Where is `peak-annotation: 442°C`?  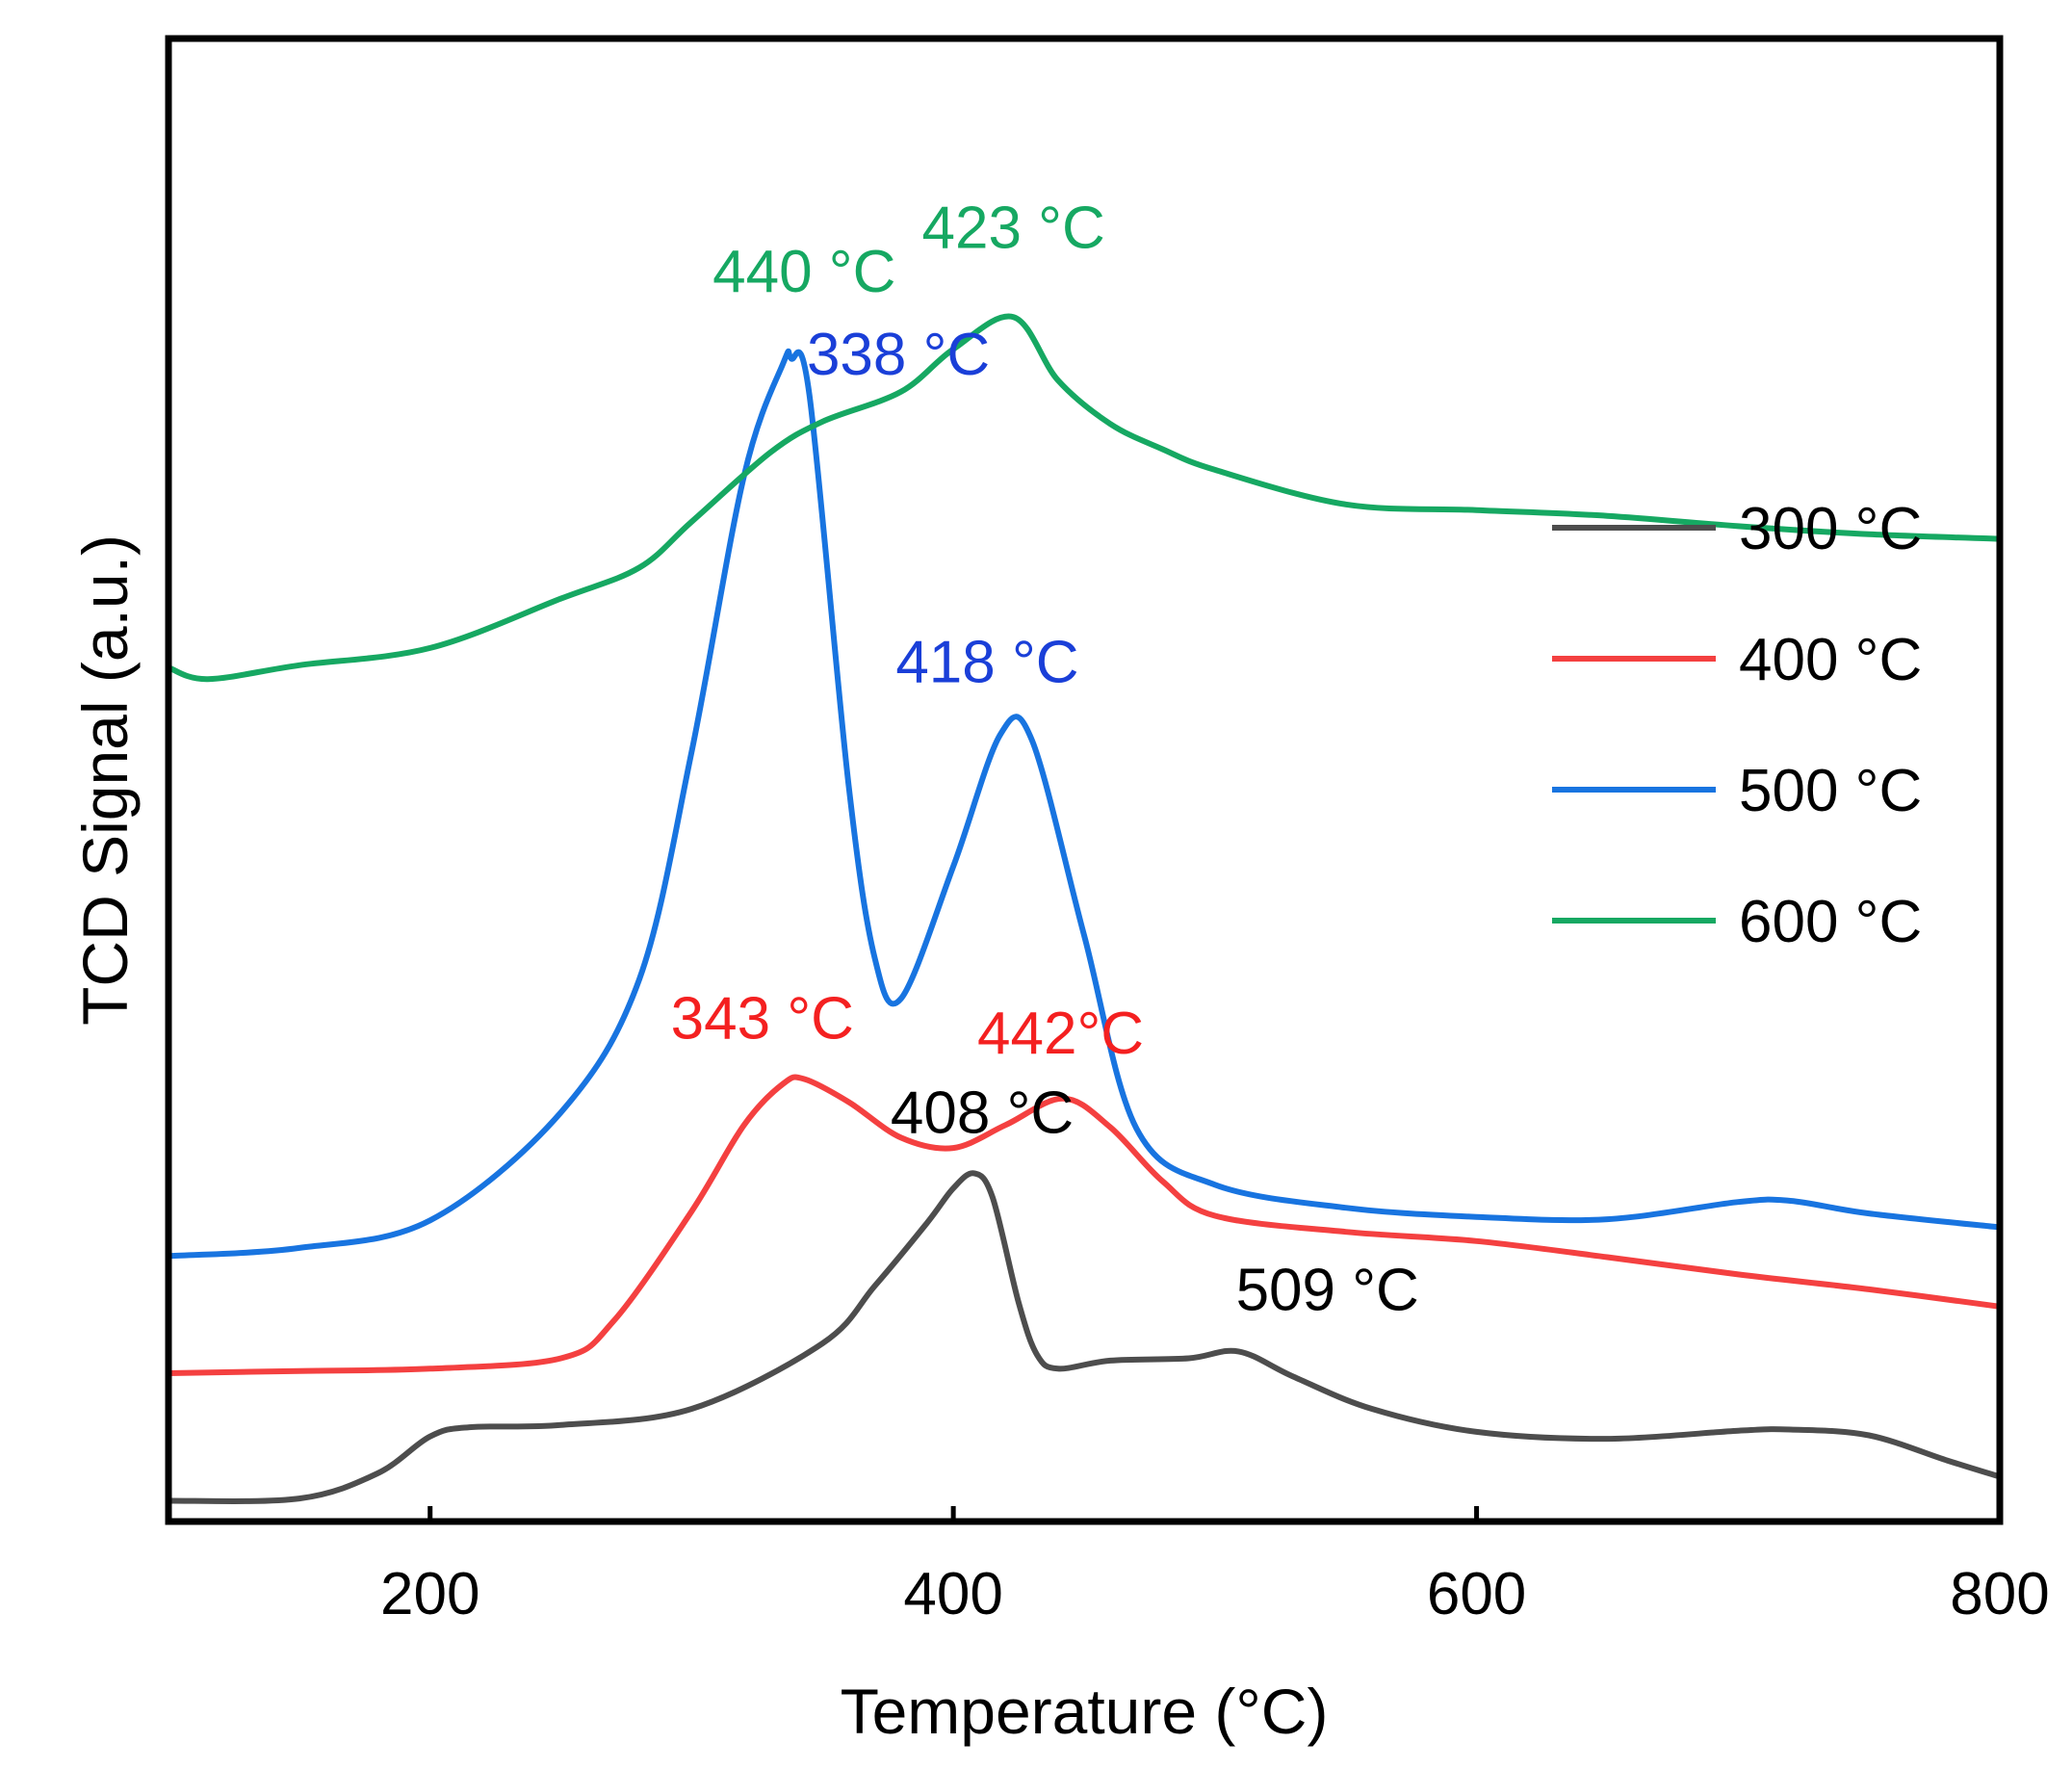
peak-annotation: 442°C is located at coordinates (1060, 1034).